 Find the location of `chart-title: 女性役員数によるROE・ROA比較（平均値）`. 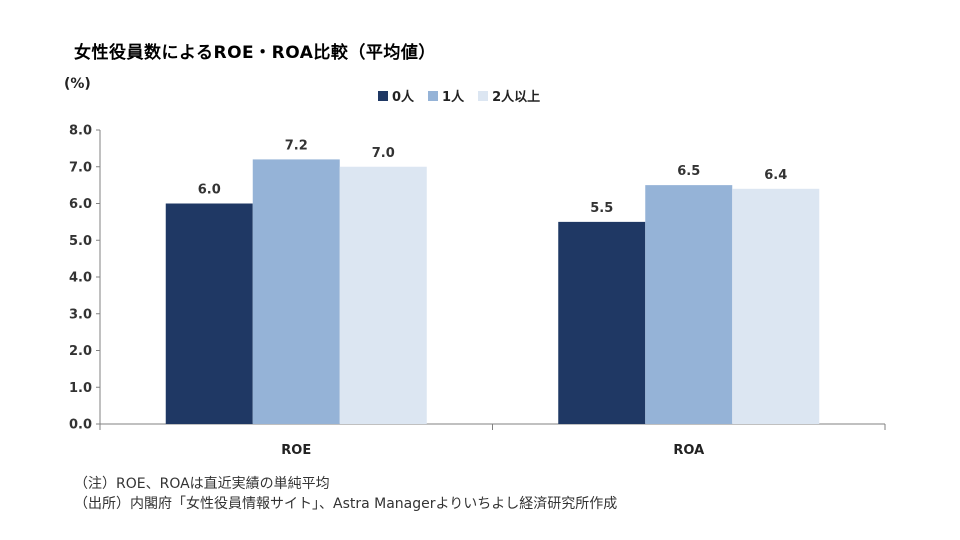

chart-title: 女性役員数によるROE・ROA比較（平均値） is located at coordinates (255, 53).